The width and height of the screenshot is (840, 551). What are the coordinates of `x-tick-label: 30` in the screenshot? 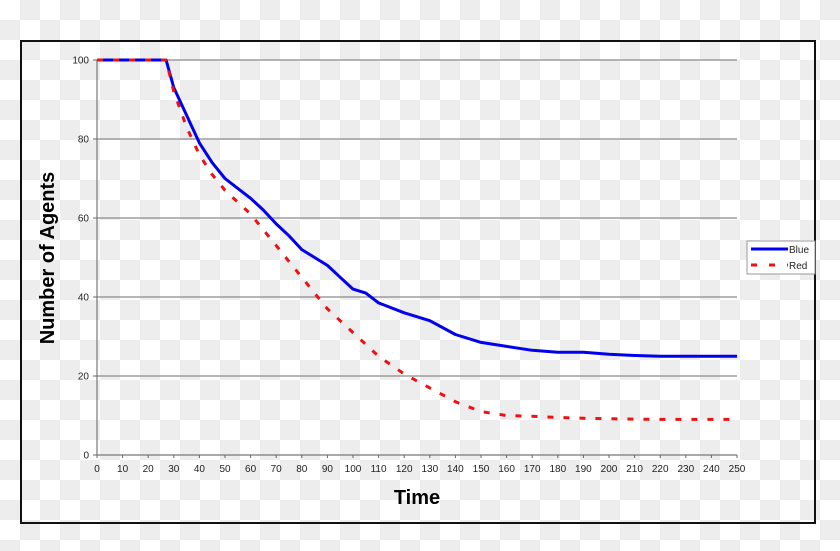 It's located at (174, 469).